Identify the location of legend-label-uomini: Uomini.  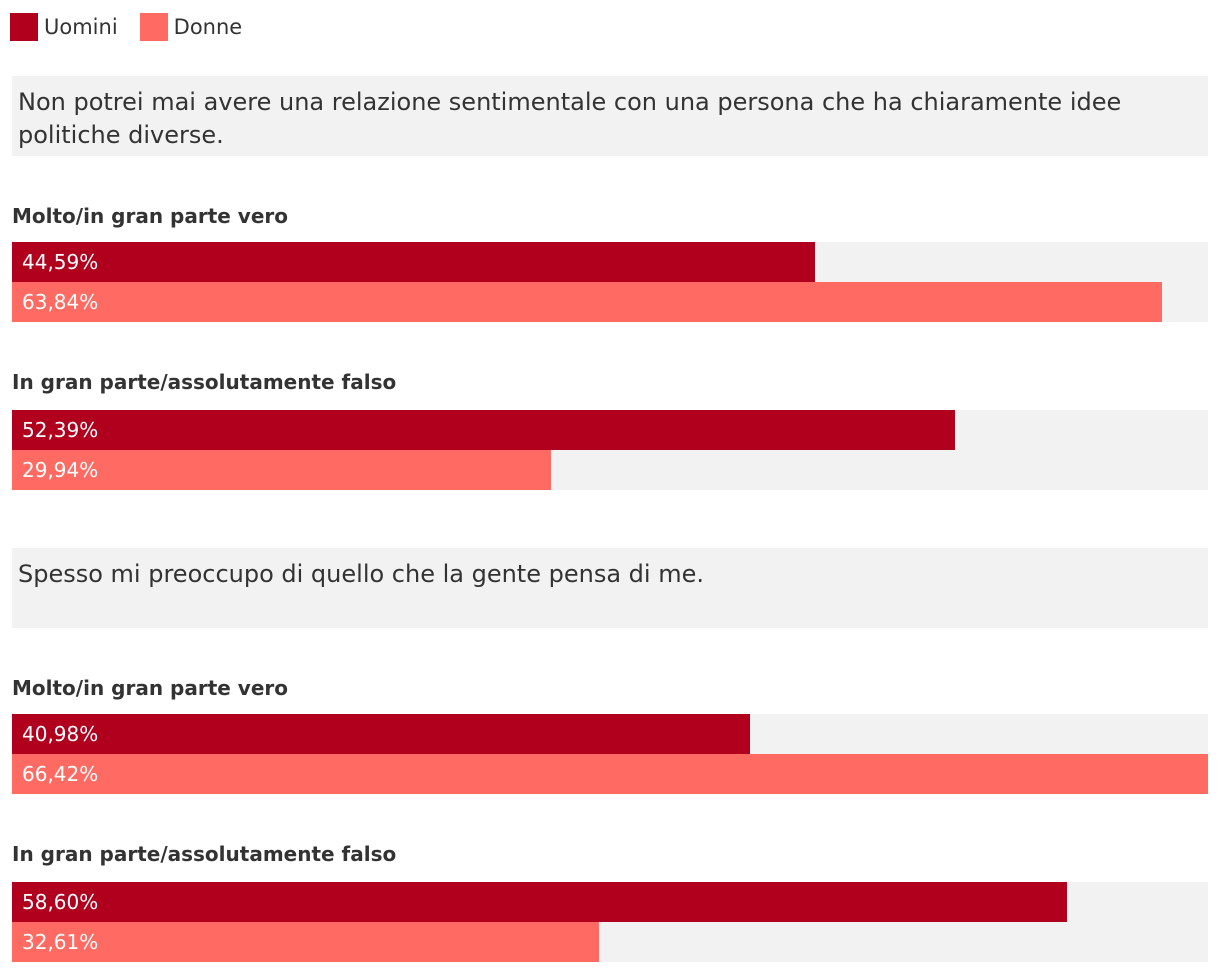
(81, 27).